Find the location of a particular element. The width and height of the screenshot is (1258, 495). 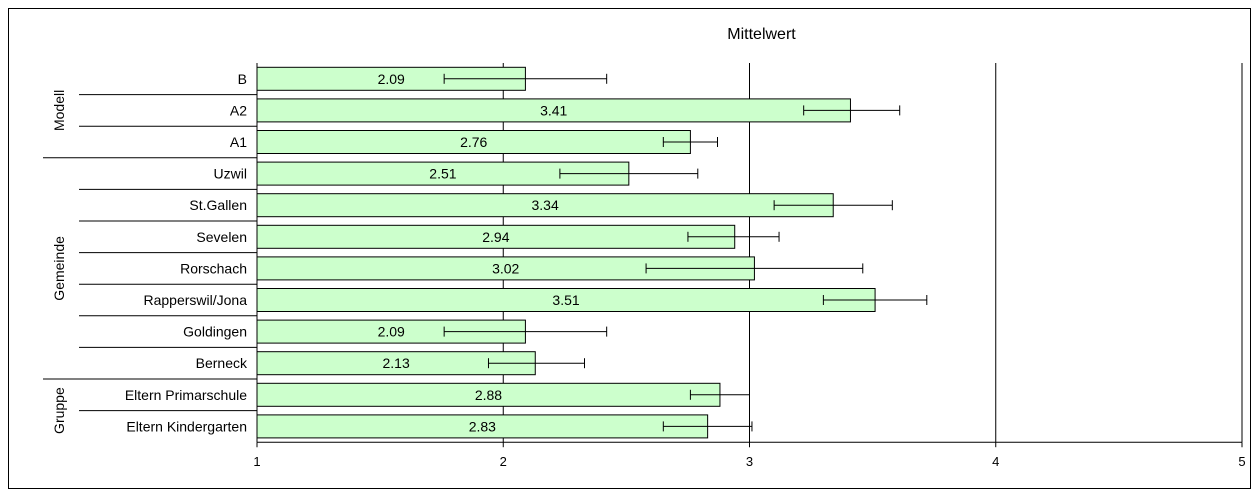

x-tick-label: 1 is located at coordinates (256, 461).